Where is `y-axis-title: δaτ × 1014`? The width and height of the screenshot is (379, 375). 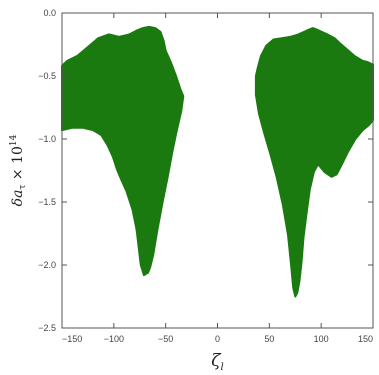
y-axis-title: δaτ × 1014 is located at coordinates (18, 170).